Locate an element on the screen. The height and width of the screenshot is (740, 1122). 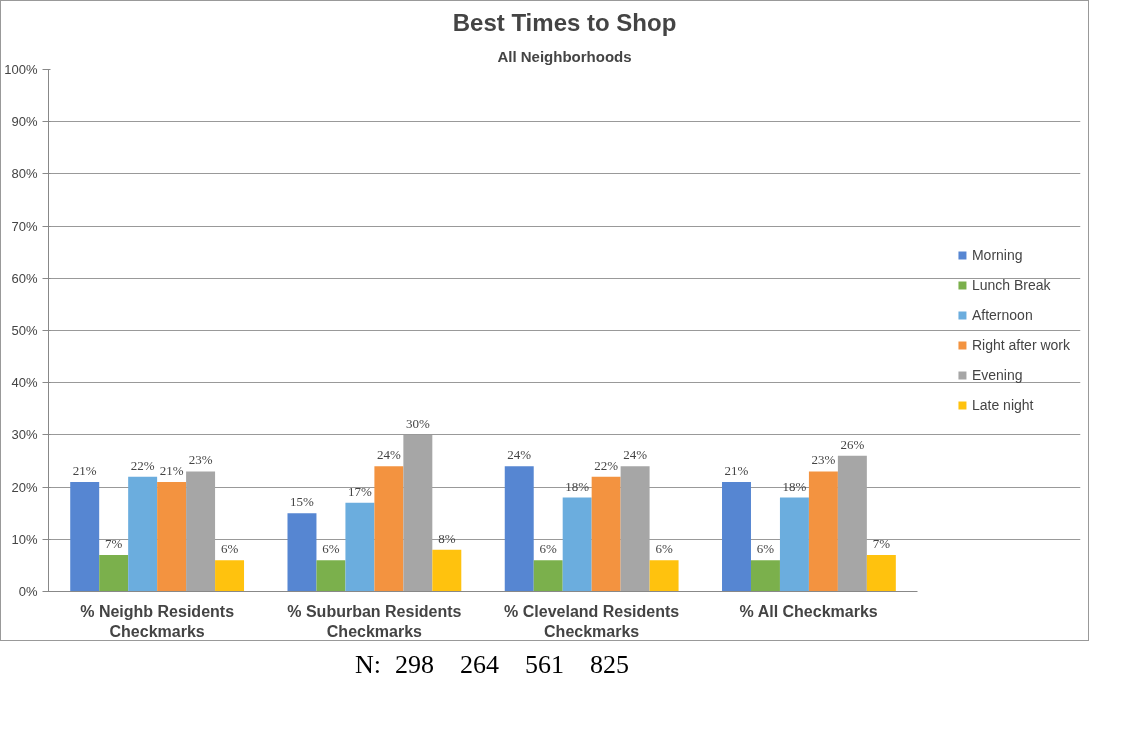
x-tick-label: % Suburban Residents Checkmarks is located at coordinates (374, 621).